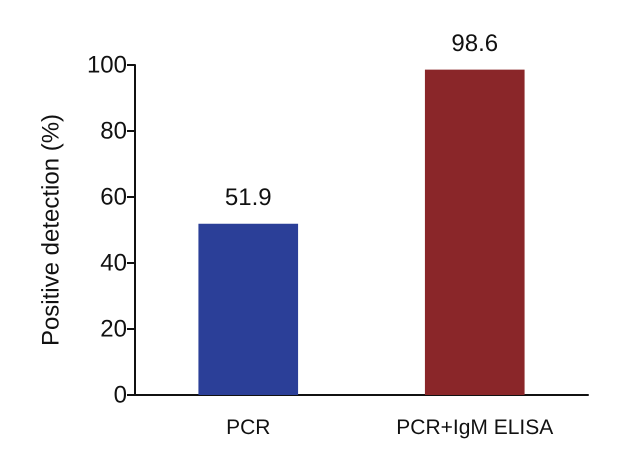 The image size is (633, 457). I want to click on x-tick-label: PCR, so click(248, 427).